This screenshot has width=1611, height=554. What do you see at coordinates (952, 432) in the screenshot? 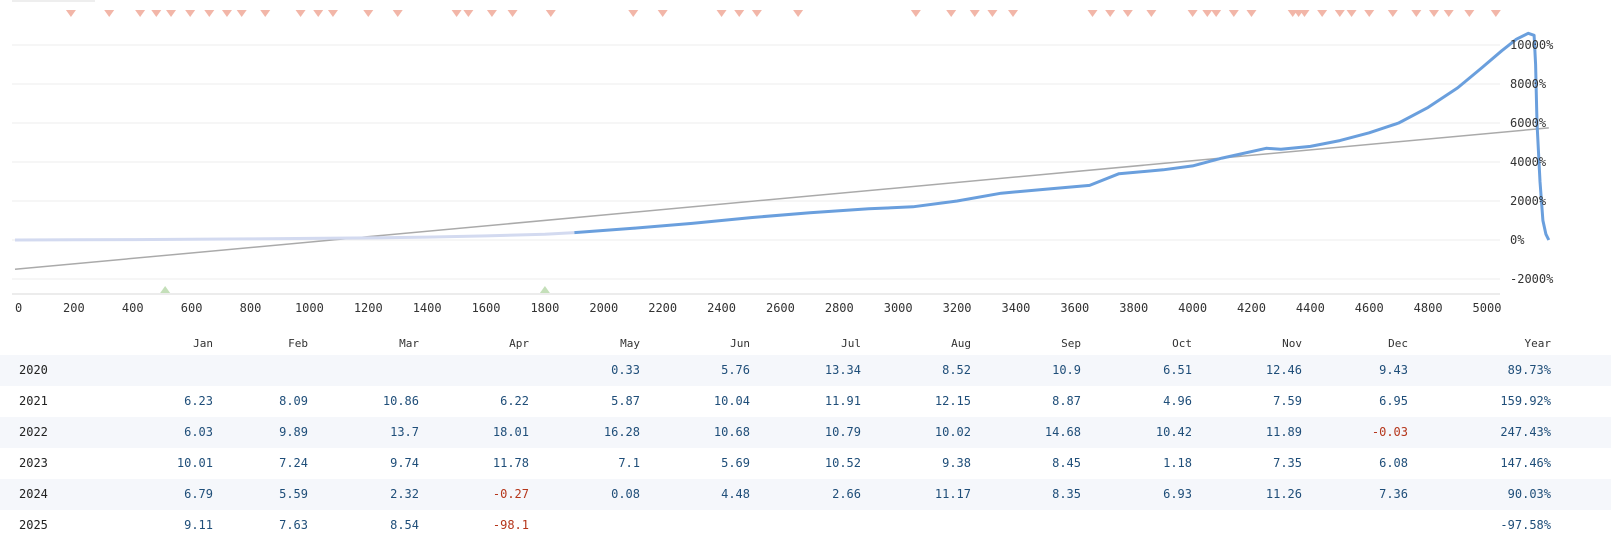
I see `month-value: 10.02` at bounding box center [952, 432].